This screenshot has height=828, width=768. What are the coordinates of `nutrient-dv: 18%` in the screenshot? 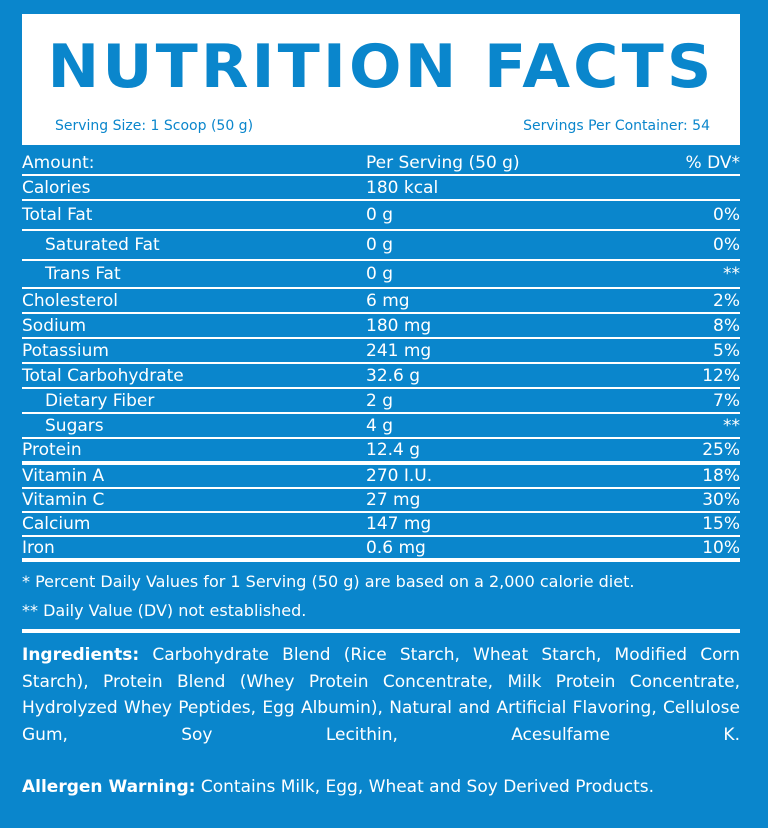 It's located at (721, 476).